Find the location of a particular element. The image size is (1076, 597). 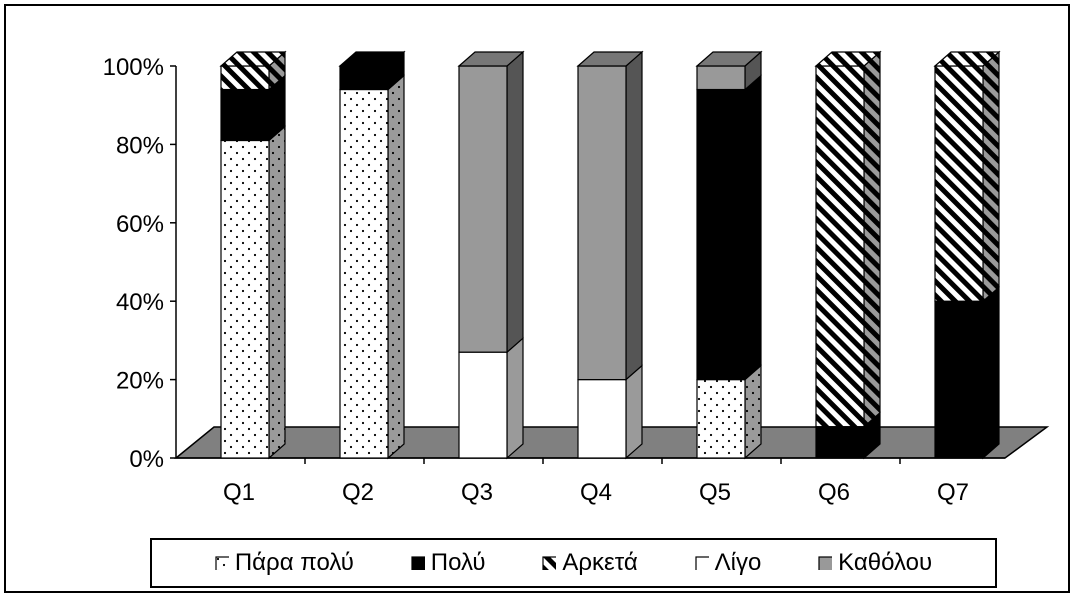

bar-q6-segment-2-top is located at coordinates (848, 59).